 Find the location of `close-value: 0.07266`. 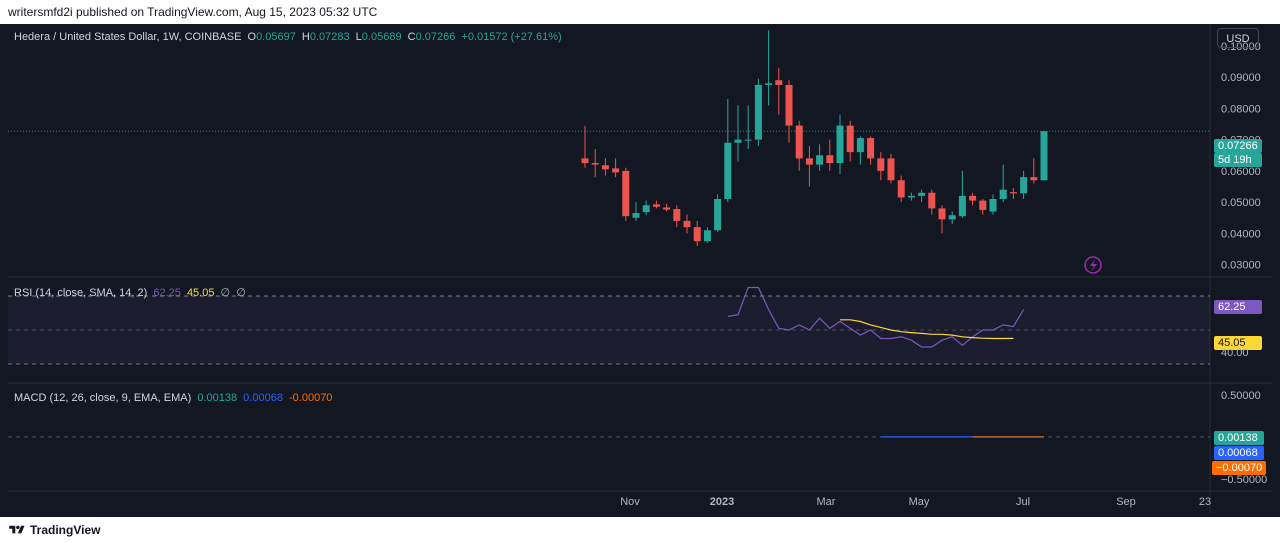

close-value: 0.07266 is located at coordinates (435, 37).